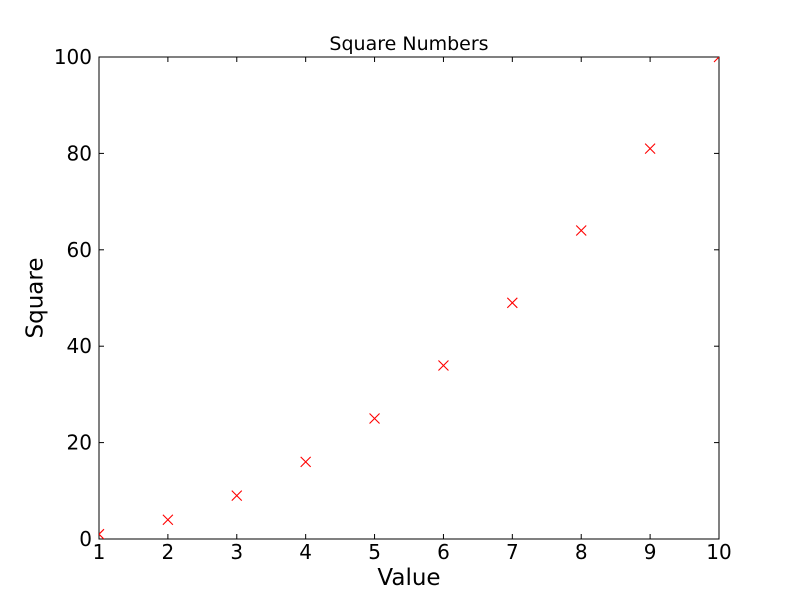  What do you see at coordinates (79, 443) in the screenshot?
I see `y-tick-label: 20` at bounding box center [79, 443].